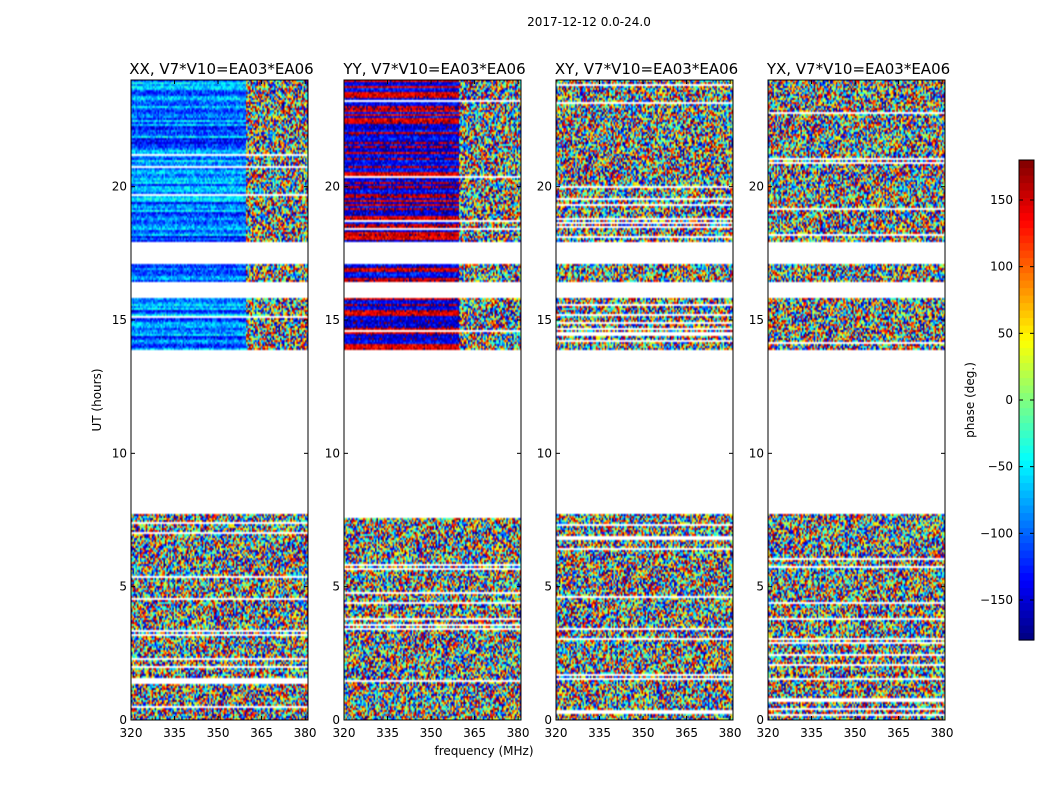  What do you see at coordinates (221, 69) in the screenshot?
I see `panel-title: XX, V7*V10=EA03*EA06` at bounding box center [221, 69].